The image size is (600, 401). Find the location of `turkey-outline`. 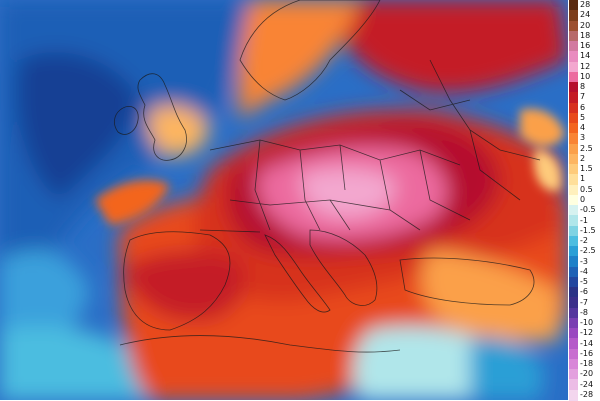

turkey-outline is located at coordinates (467, 281).